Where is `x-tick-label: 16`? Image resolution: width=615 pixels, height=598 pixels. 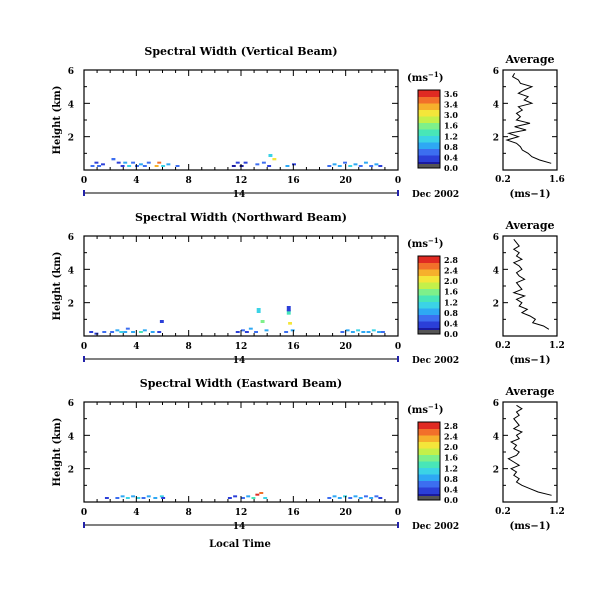
x-tick-label: 16 is located at coordinates (293, 347).